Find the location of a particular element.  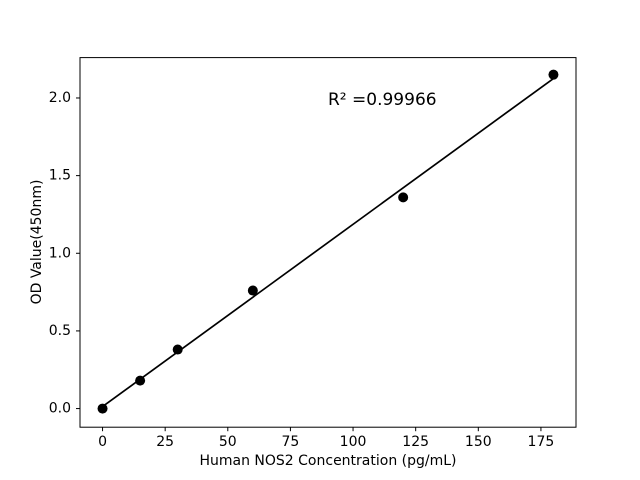

x-tick-label: 150 is located at coordinates (478, 442).